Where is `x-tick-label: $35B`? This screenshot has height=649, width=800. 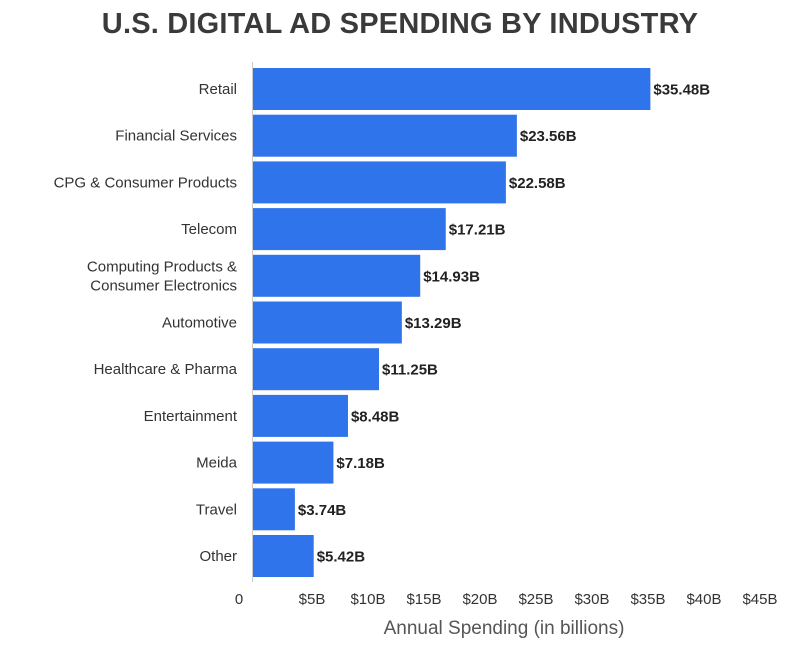 x-tick-label: $35B is located at coordinates (647, 599).